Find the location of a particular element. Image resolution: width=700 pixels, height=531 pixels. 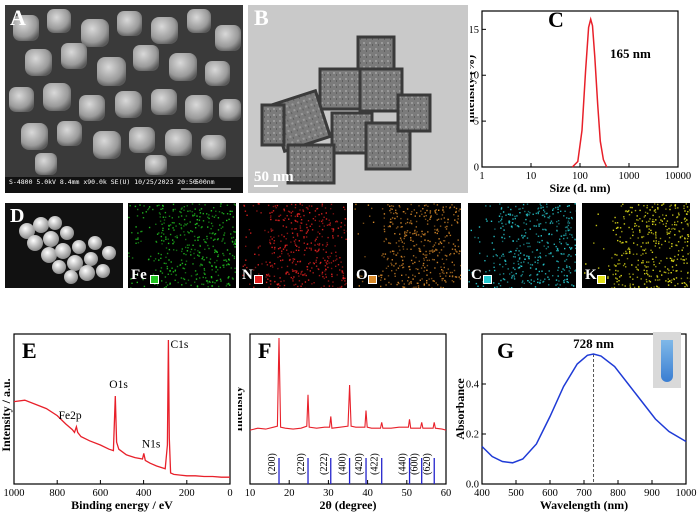

x-axis-label: Binding energy / eV is located at coordinates (122, 505).